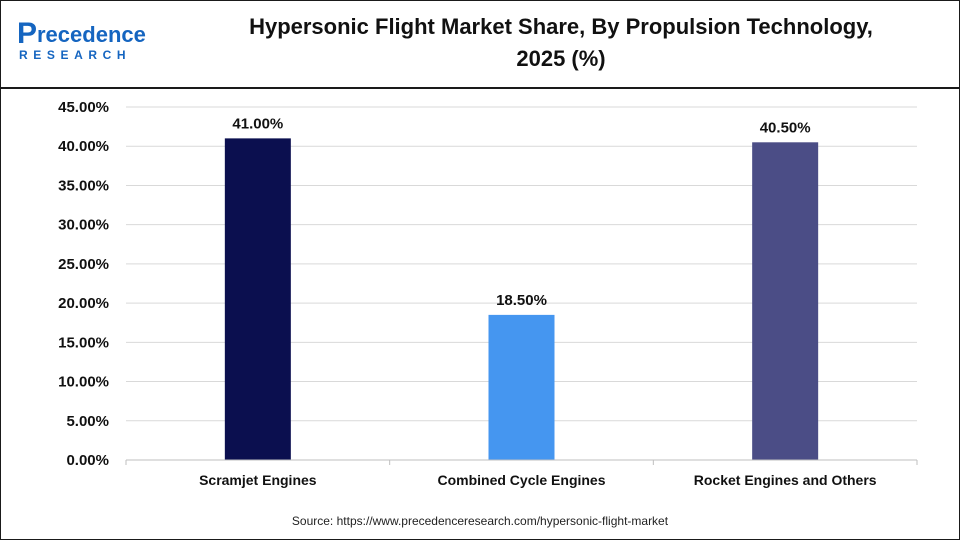 The width and height of the screenshot is (960, 540). I want to click on logo-wordmark: recedence, so click(91, 34).